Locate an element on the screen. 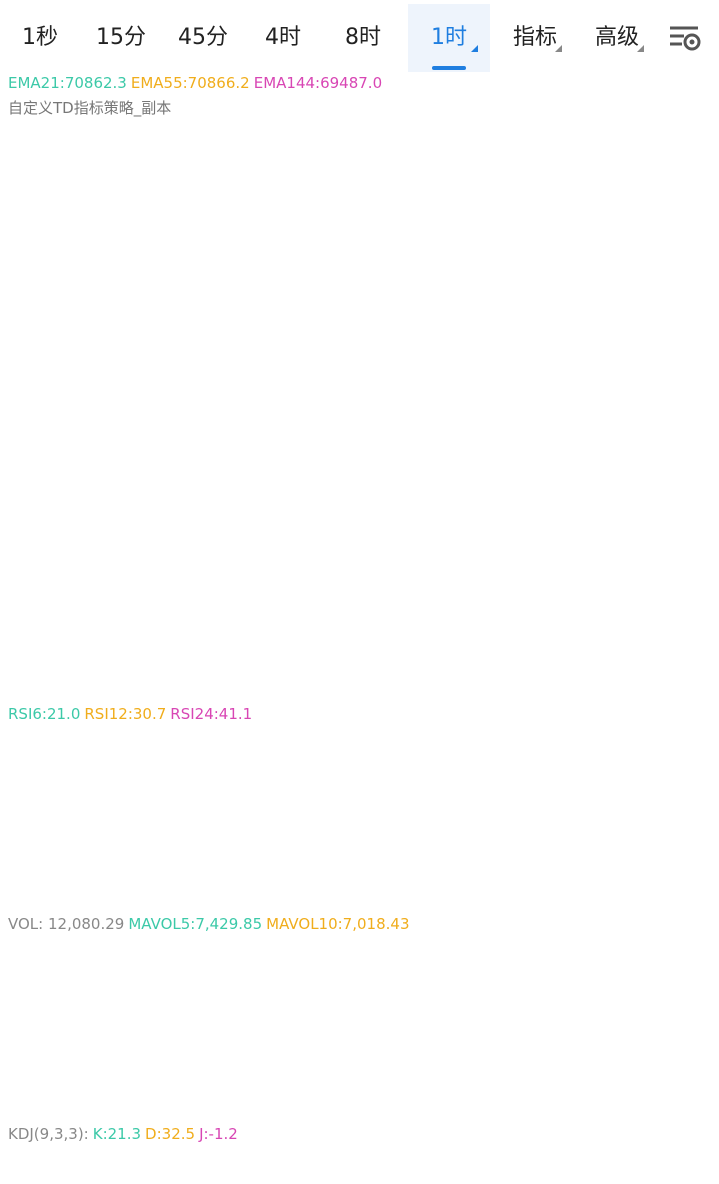 The height and width of the screenshot is (1184, 719). volume-current-tag is located at coordinates (664, 1046).